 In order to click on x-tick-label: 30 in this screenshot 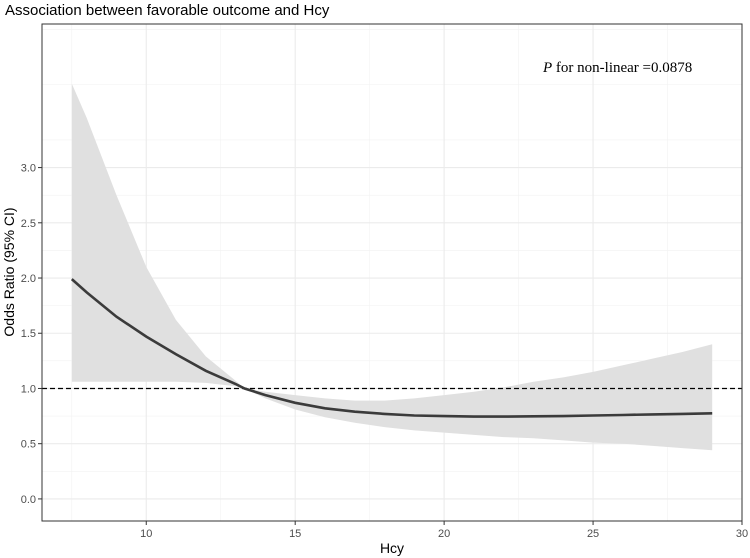, I will do `click(742, 534)`.